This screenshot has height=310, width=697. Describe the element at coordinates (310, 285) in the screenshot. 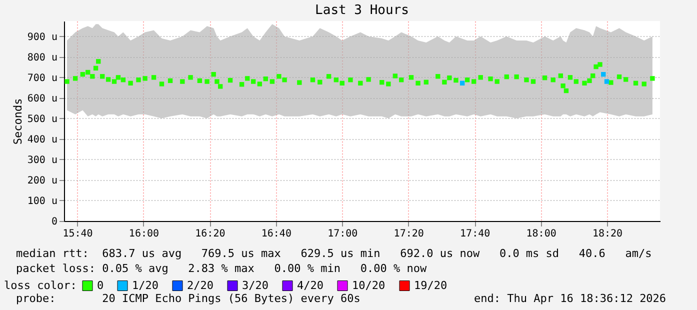

I see `legend-label: 4/20` at that location.